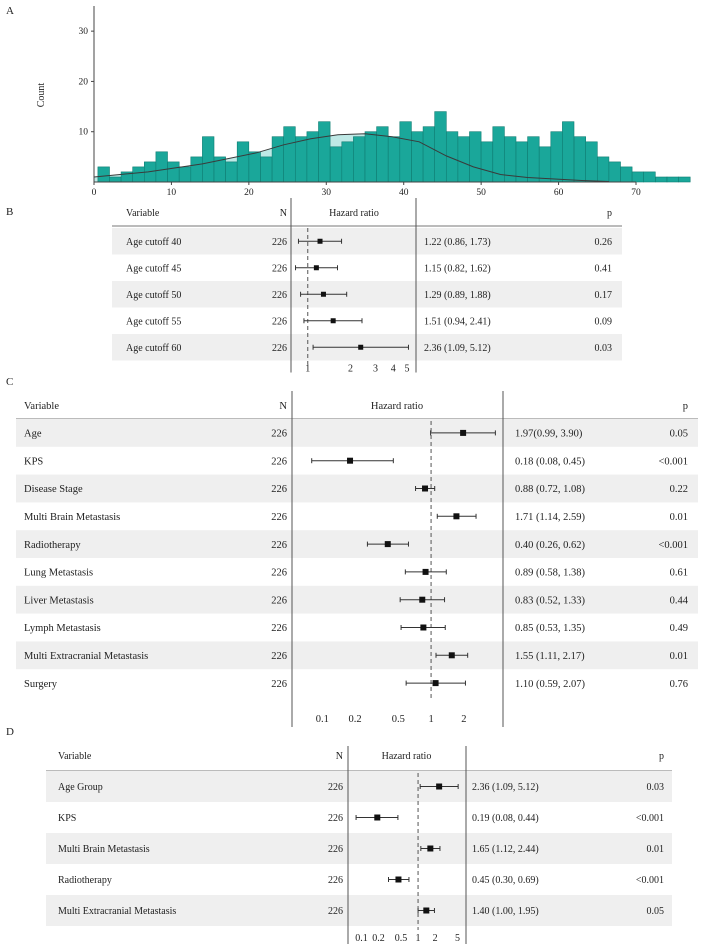  I want to click on row-p-value: 0.76, so click(679, 684).